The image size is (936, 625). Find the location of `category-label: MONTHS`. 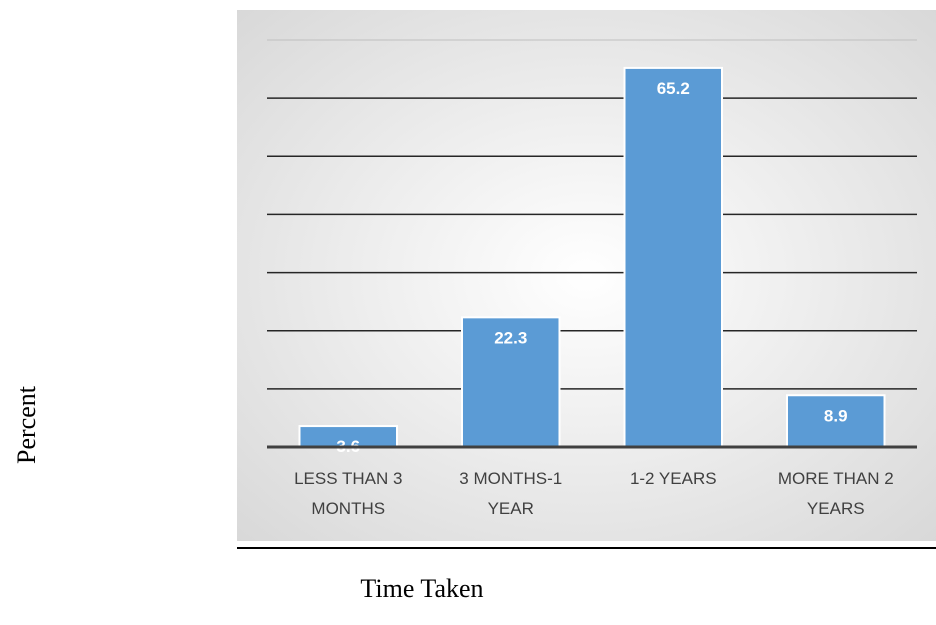

category-label: MONTHS is located at coordinates (348, 508).